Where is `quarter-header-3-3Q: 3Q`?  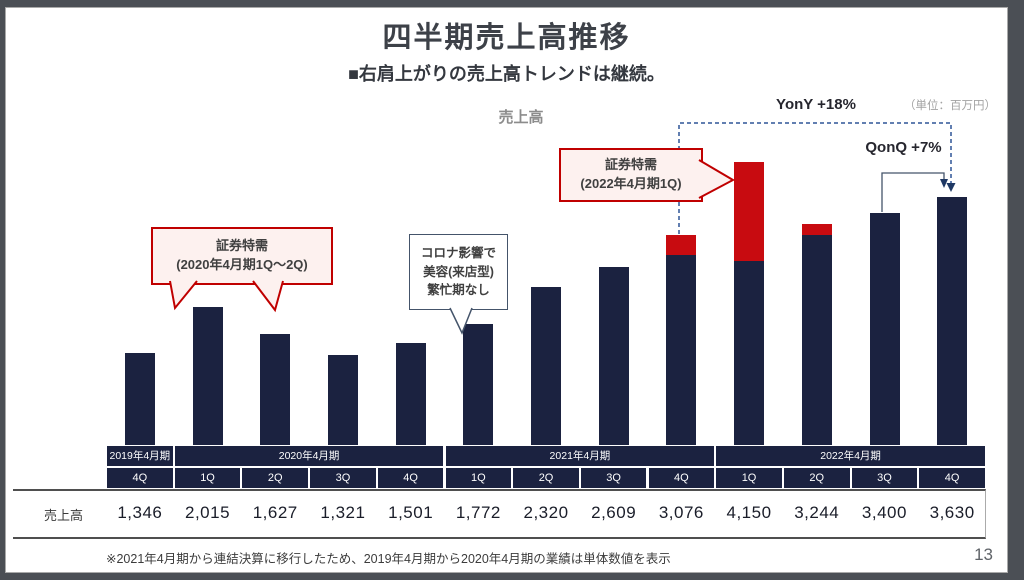
quarter-header-3-3Q: 3Q is located at coordinates (343, 478).